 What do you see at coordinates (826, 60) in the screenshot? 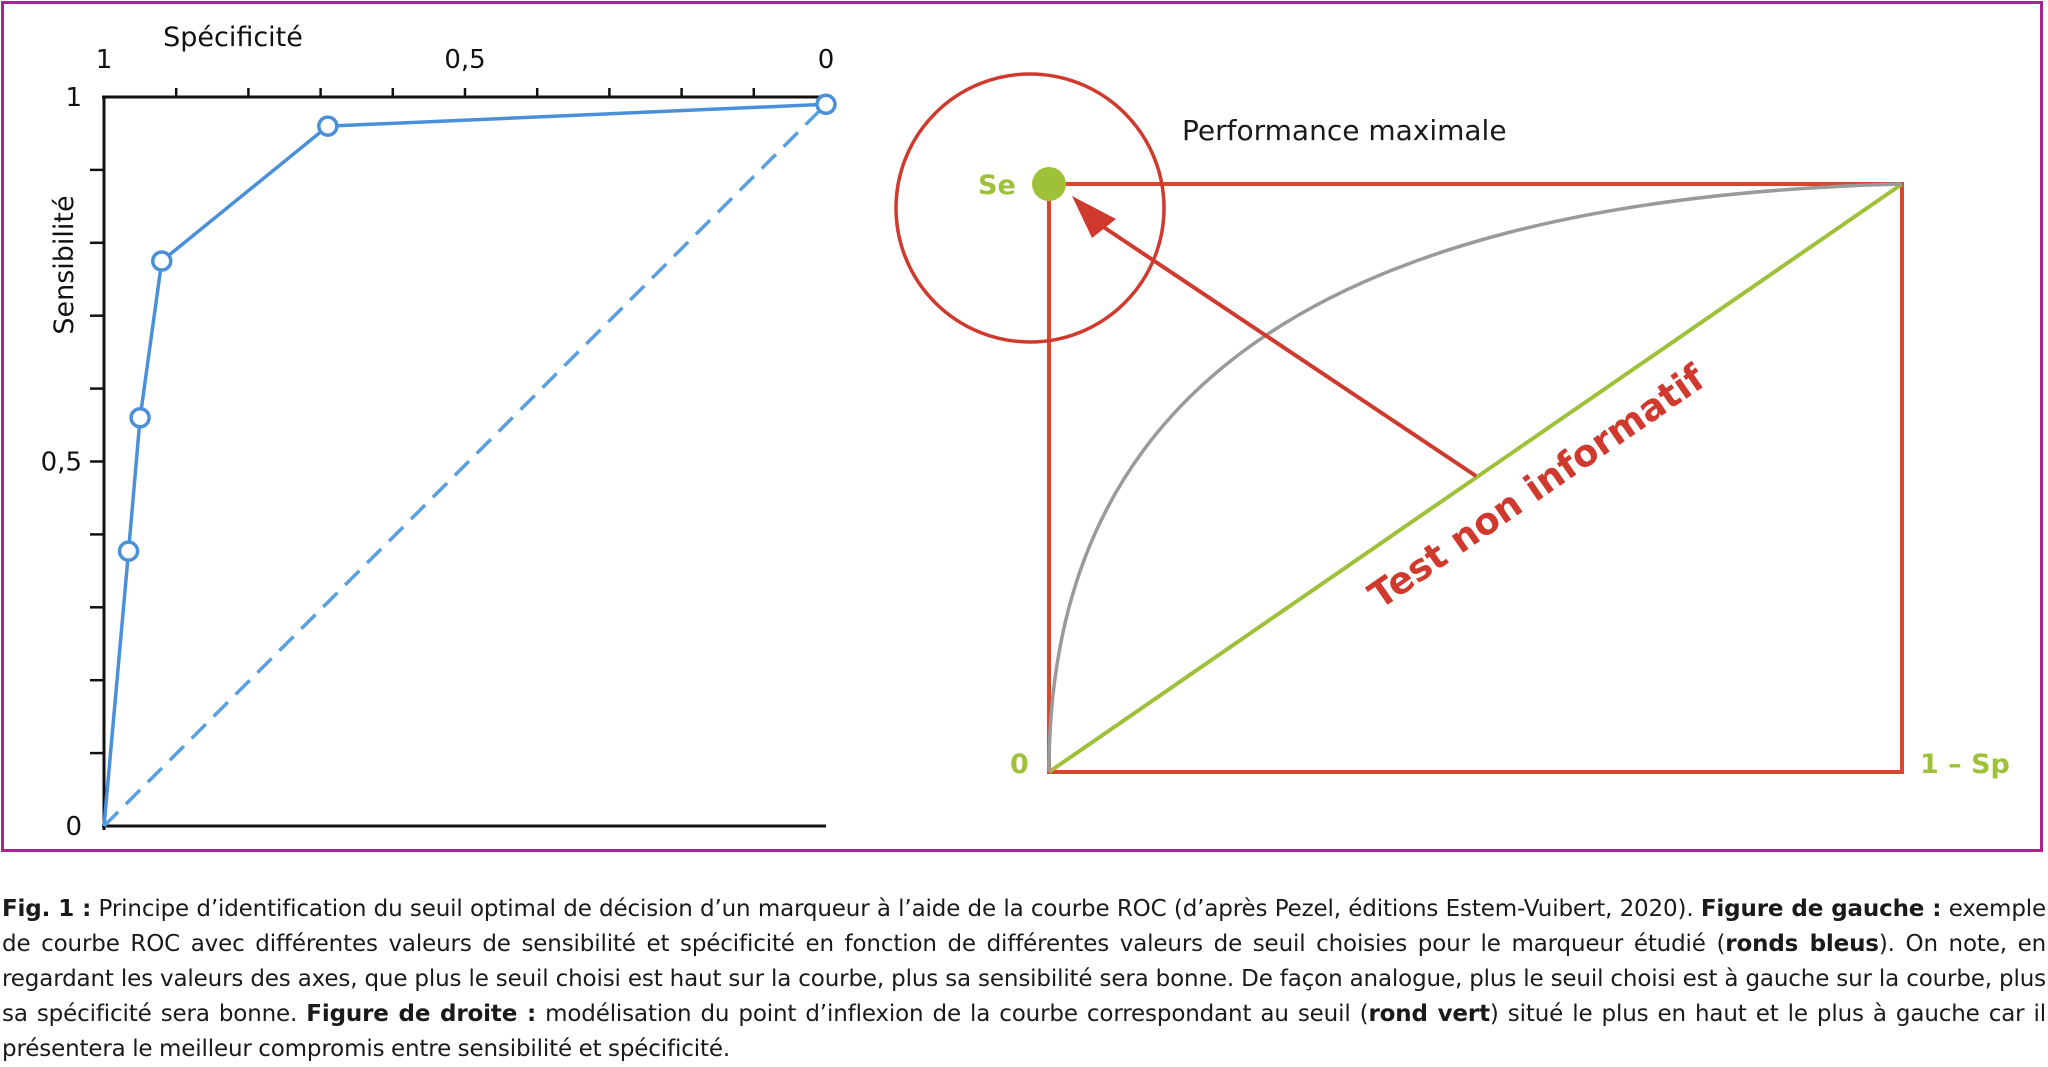
I see `x-tick-label: 0` at bounding box center [826, 60].